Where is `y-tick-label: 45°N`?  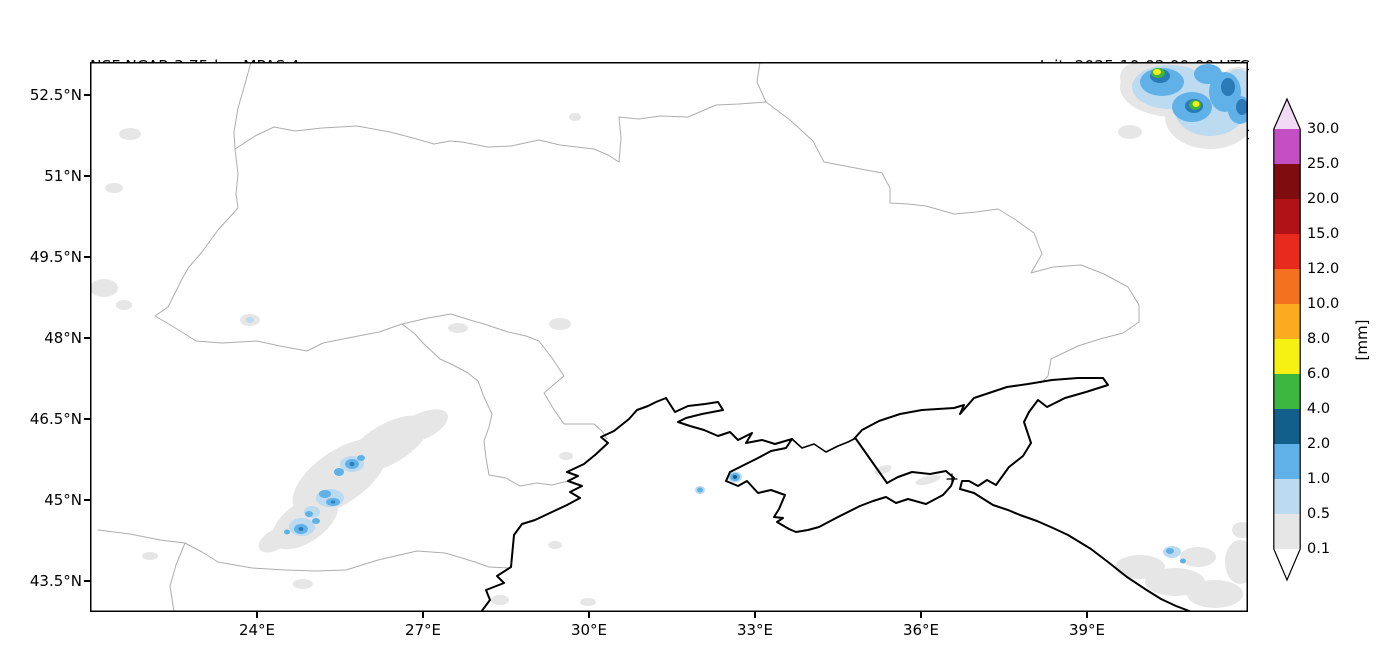
y-tick-label: 45°N is located at coordinates (63, 500).